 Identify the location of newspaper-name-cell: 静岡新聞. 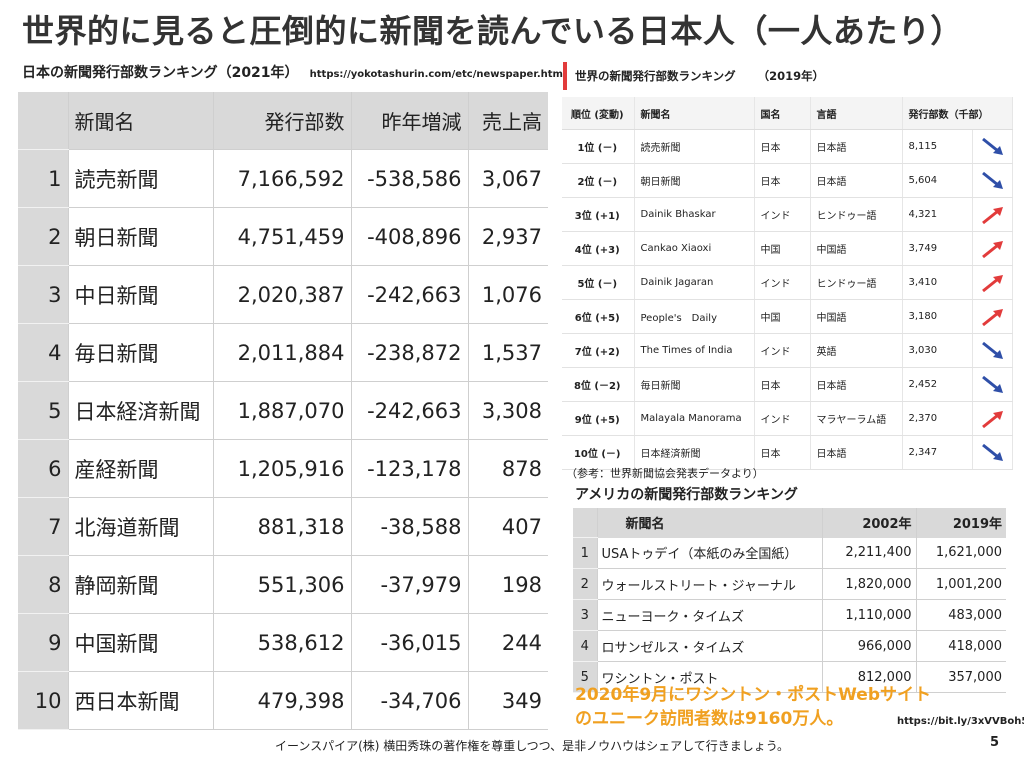
(140, 584).